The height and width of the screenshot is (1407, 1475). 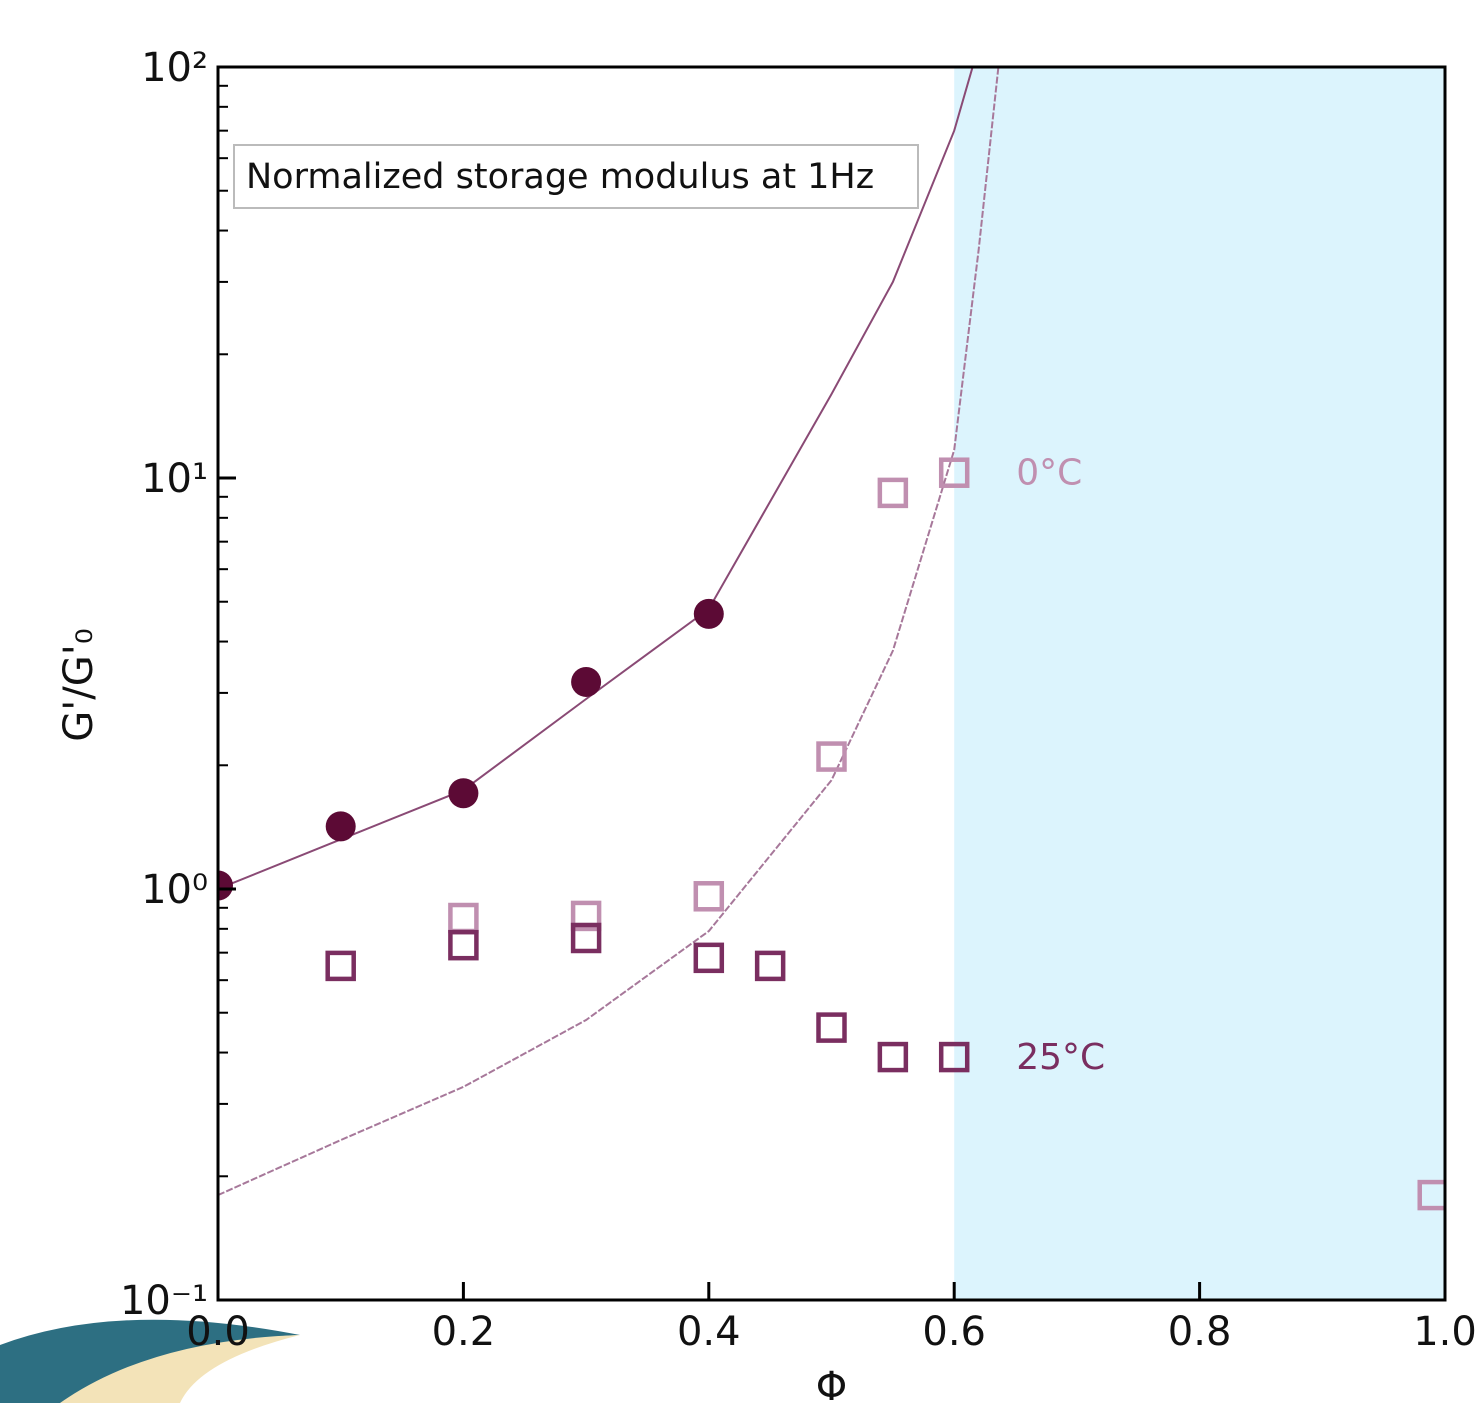 What do you see at coordinates (174, 68) in the screenshot?
I see `y-tick-label: 10²` at bounding box center [174, 68].